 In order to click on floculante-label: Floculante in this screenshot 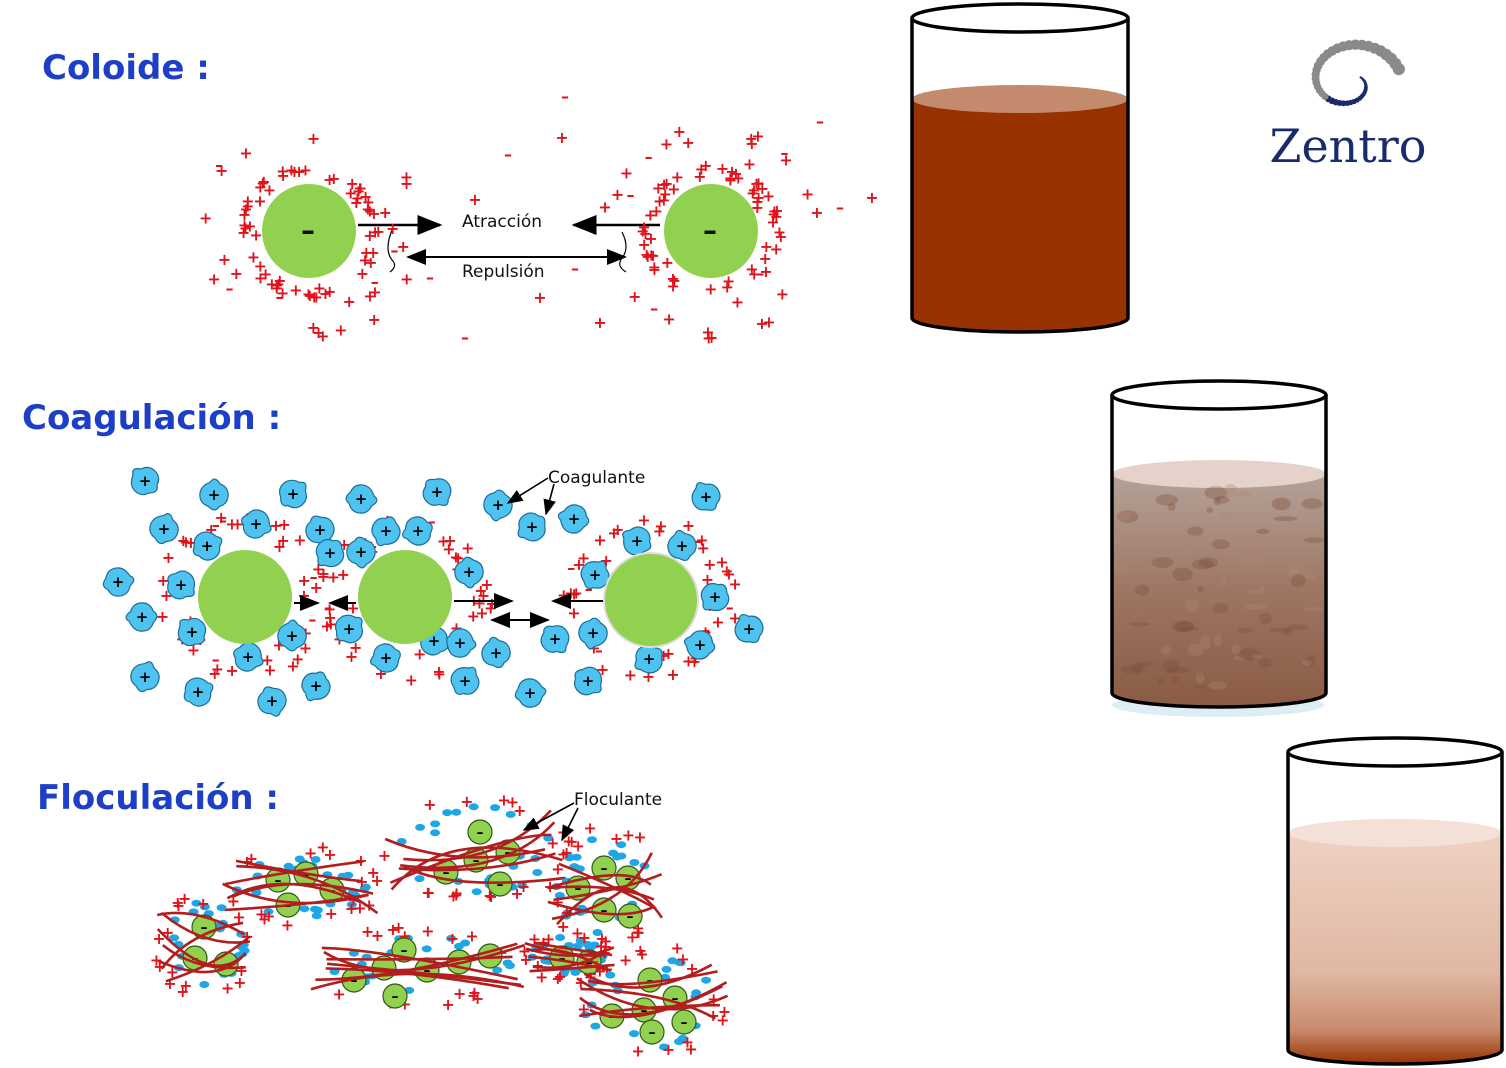, I will do `click(618, 800)`.